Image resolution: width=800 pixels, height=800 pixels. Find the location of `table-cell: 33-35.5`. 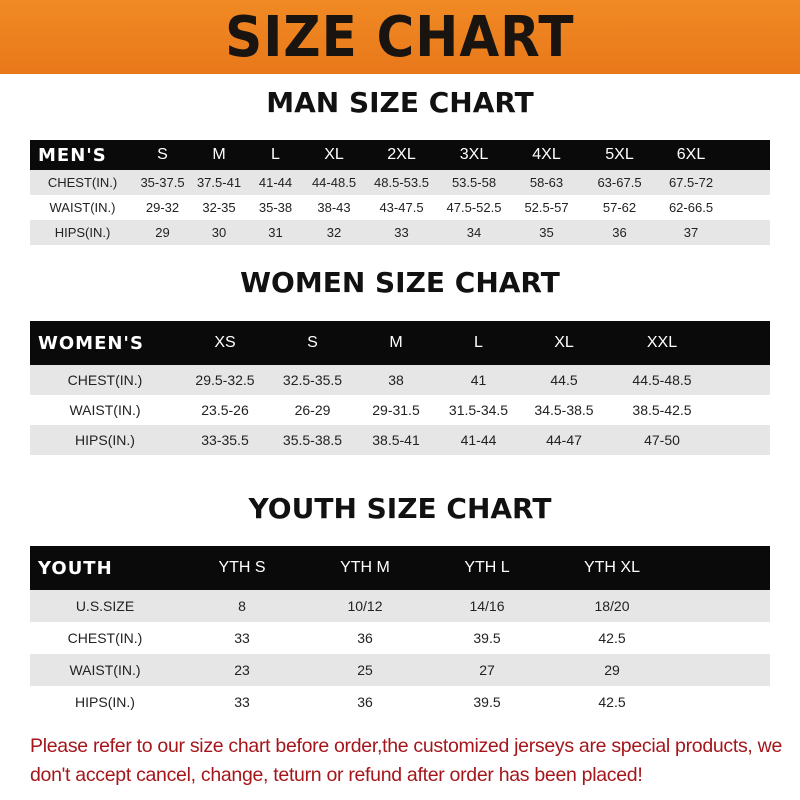

table-cell: 33-35.5 is located at coordinates (225, 440).